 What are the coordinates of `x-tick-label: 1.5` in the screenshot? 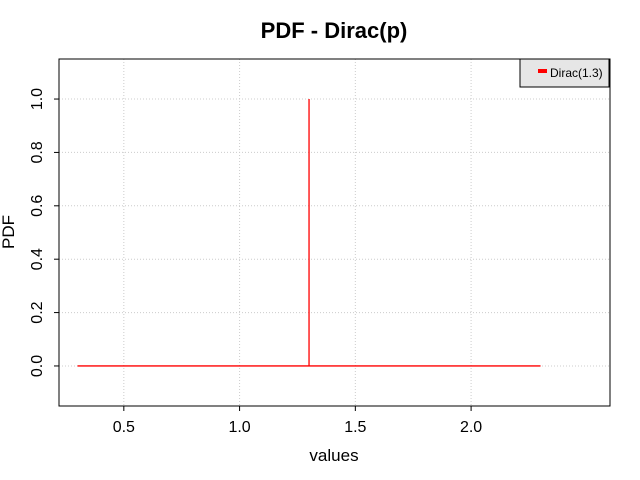 It's located at (355, 427).